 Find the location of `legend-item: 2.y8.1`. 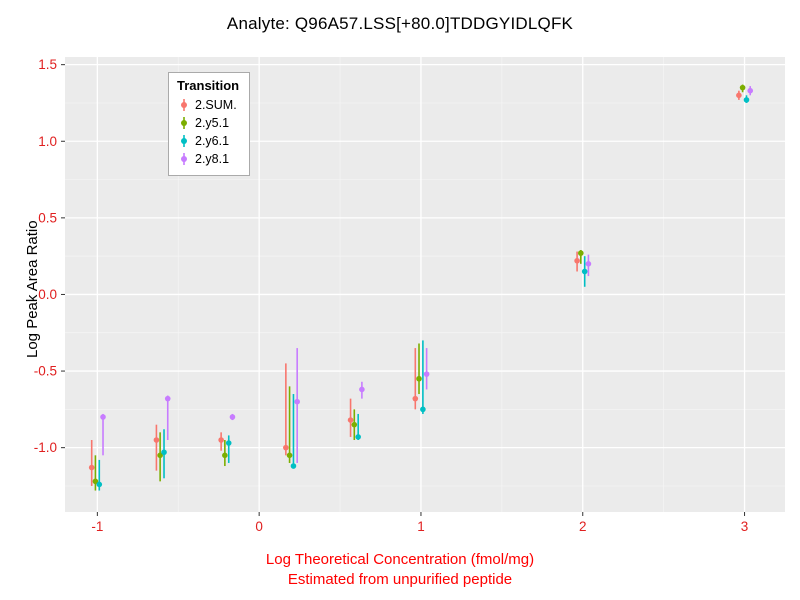

legend-item: 2.y8.1 is located at coordinates (208, 159).